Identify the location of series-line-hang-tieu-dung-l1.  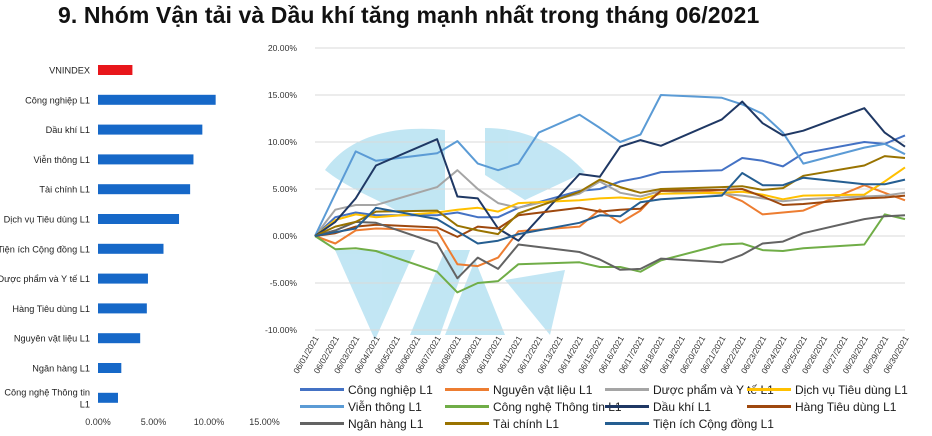
(610, 213).